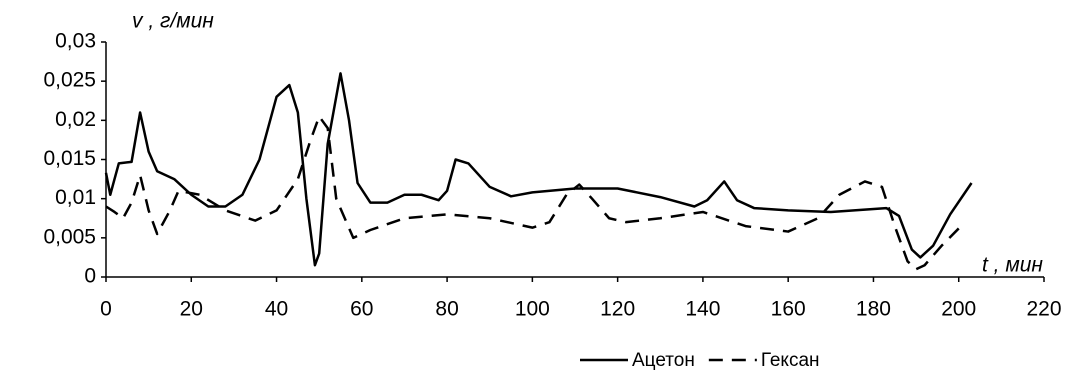  What do you see at coordinates (69, 158) in the screenshot?
I see `y-tick-label: 0,015` at bounding box center [69, 158].